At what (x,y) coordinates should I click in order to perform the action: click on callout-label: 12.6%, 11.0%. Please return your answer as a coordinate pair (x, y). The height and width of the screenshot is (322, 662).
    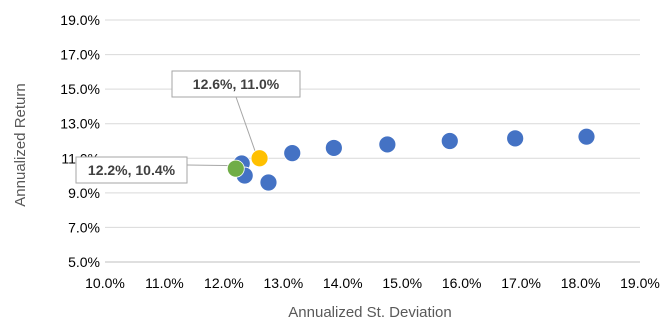
    Looking at the image, I should click on (236, 84).